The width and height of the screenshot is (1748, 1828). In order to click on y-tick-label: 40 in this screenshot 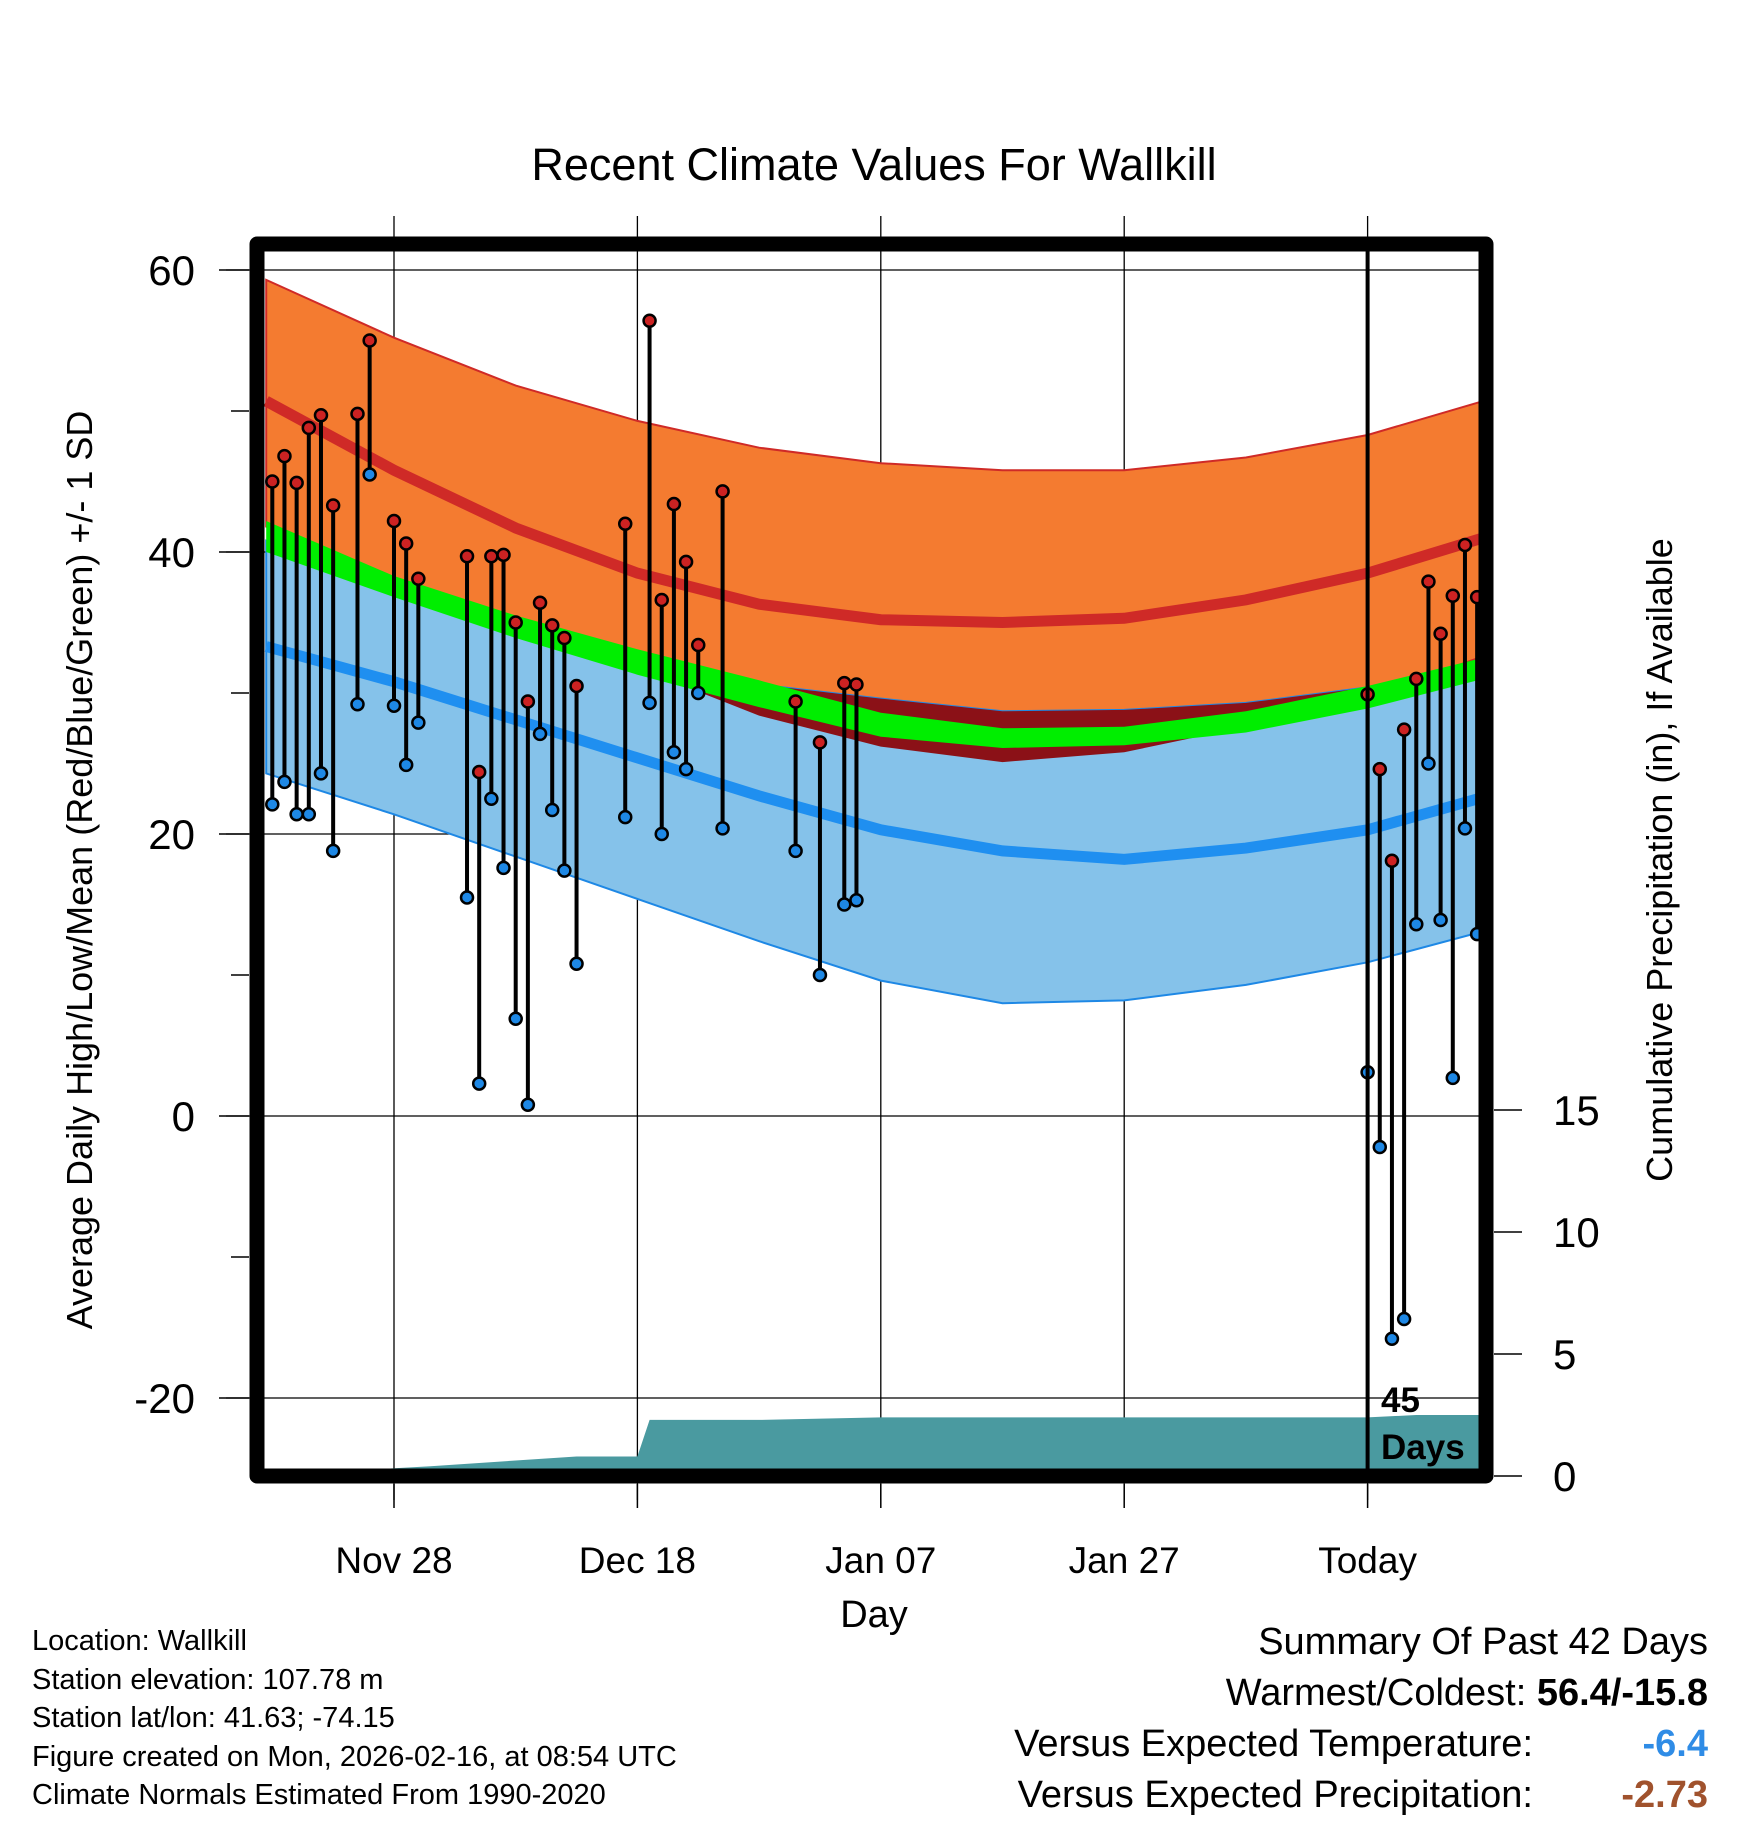, I will do `click(171, 552)`.